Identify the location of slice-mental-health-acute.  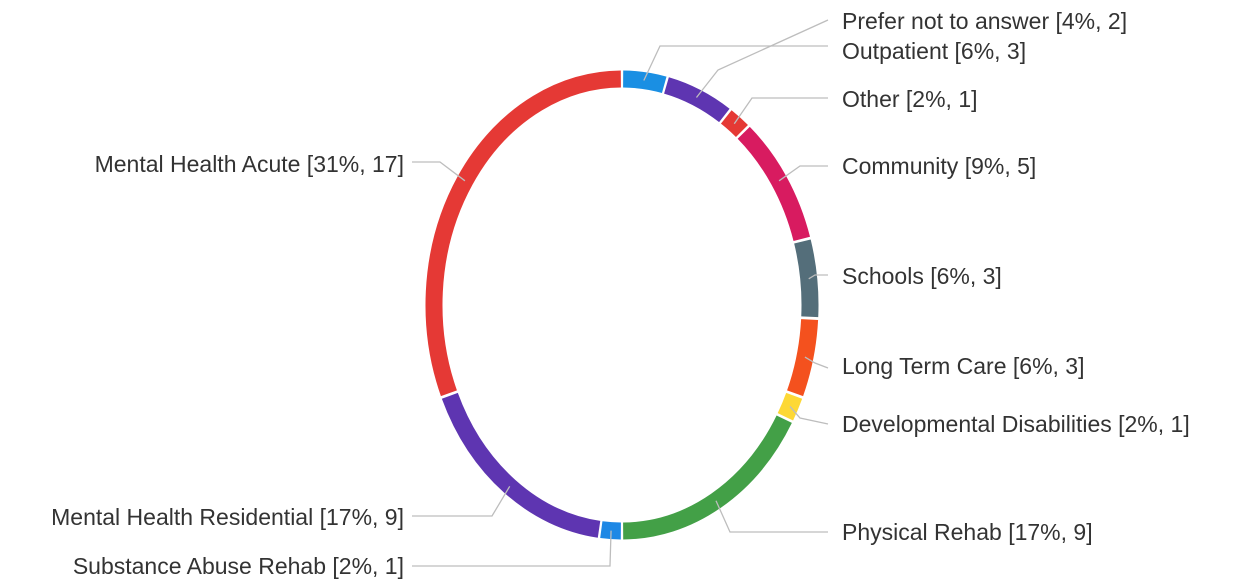
(527, 236).